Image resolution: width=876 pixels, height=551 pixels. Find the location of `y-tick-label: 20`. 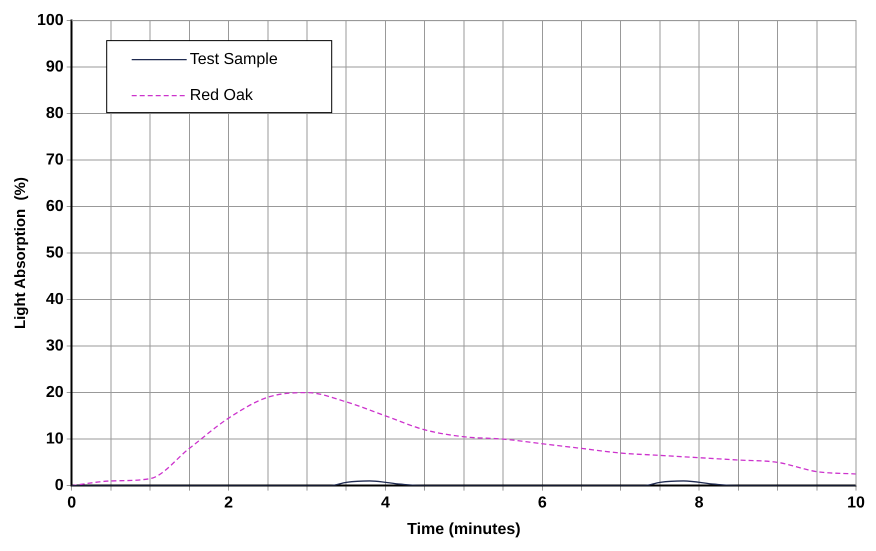

y-tick-label: 20 is located at coordinates (55, 393).